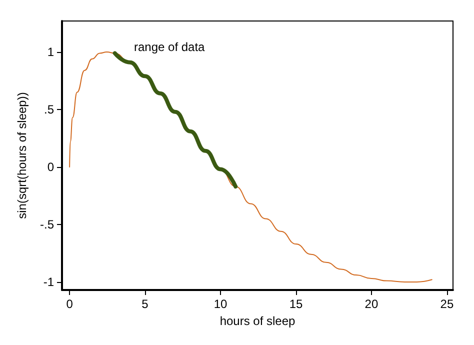 The image size is (474, 345). What do you see at coordinates (371, 304) in the screenshot?
I see `x-tick-label: 20` at bounding box center [371, 304].